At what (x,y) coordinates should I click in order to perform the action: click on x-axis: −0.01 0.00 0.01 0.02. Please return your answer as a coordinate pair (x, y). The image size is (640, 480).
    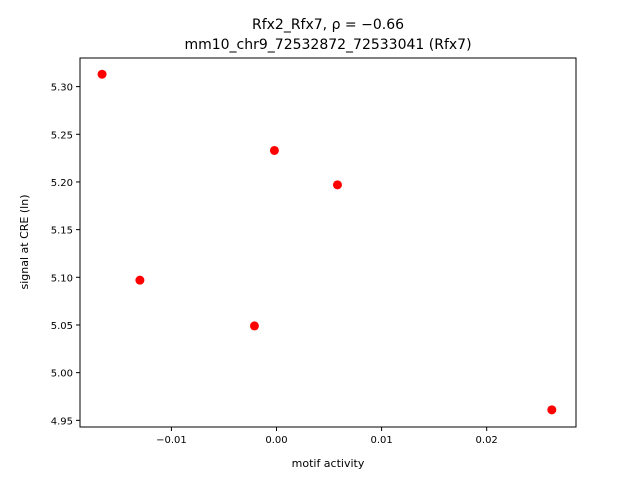
    Looking at the image, I should click on (327, 436).